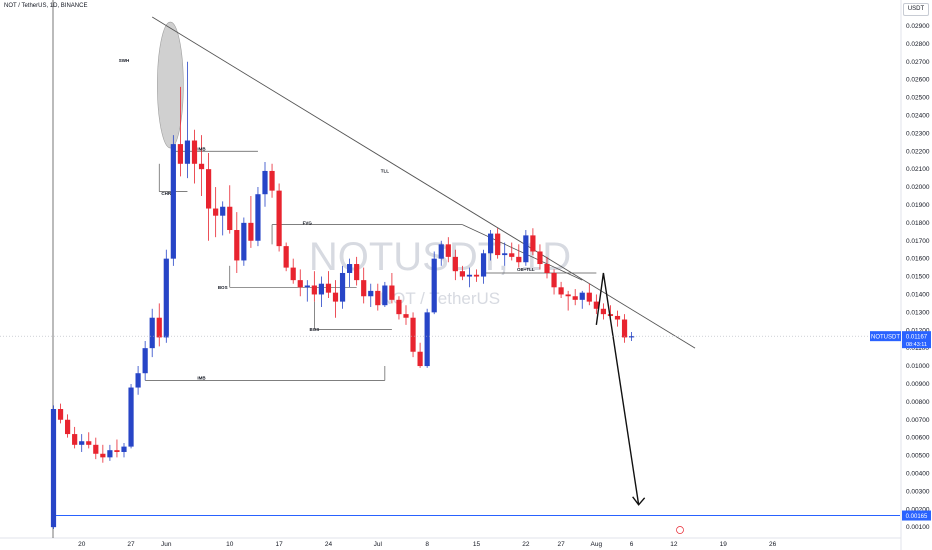  Describe the element at coordinates (918, 26) in the screenshot. I see `y-tick-label: 0.02900` at that location.